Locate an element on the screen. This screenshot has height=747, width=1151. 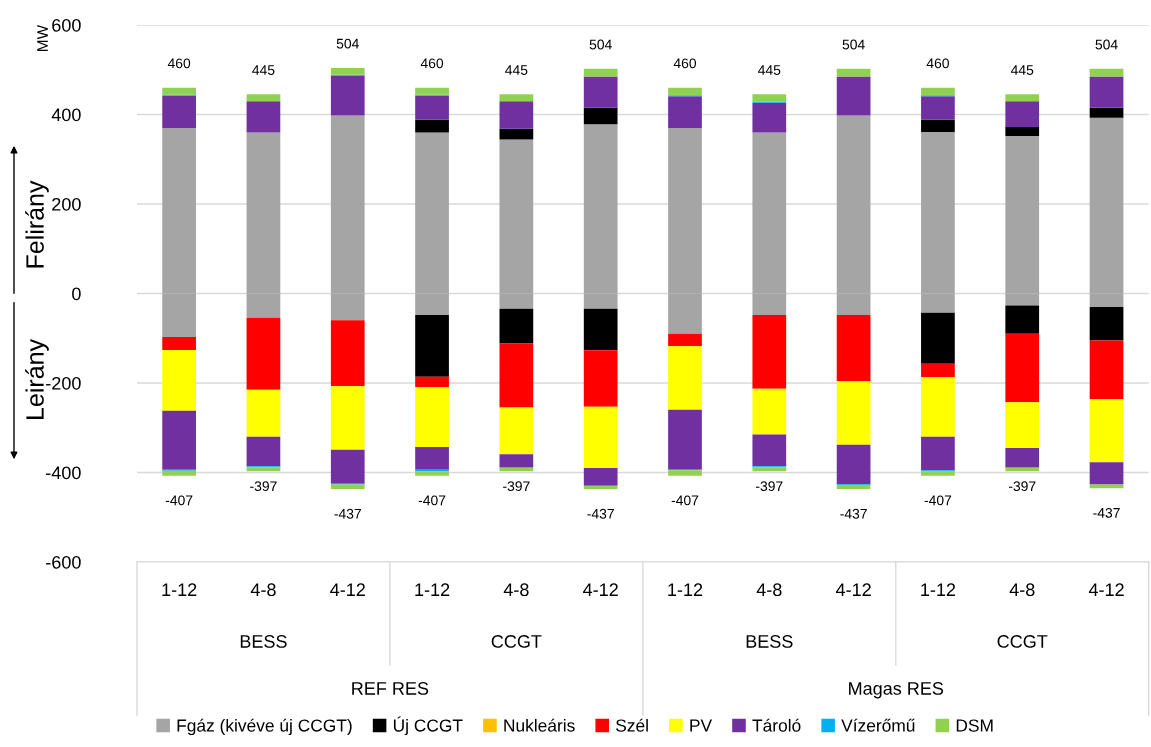
legend-label: PV is located at coordinates (701, 725).